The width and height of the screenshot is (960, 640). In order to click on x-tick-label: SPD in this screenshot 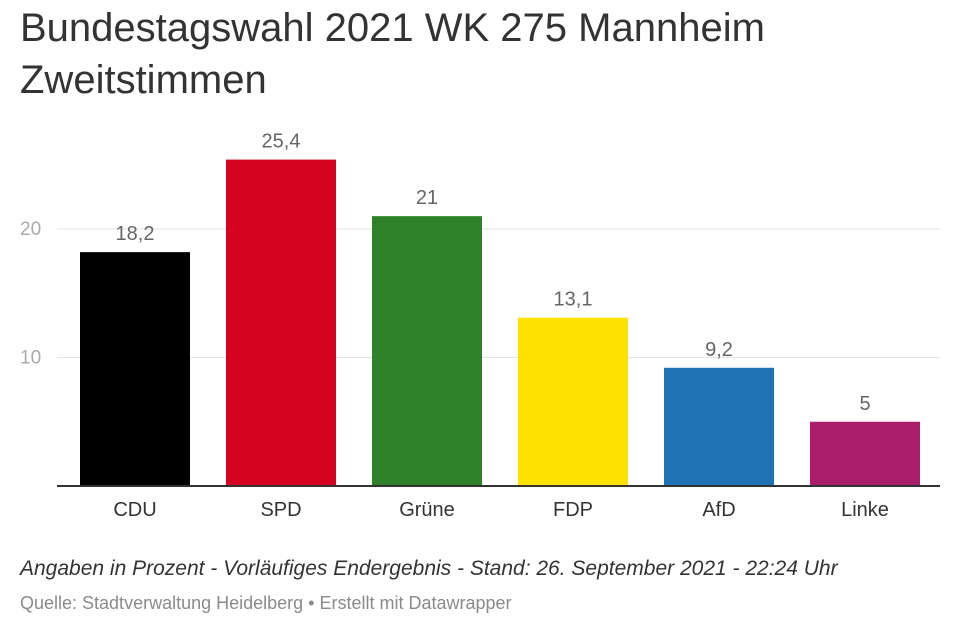, I will do `click(280, 510)`.